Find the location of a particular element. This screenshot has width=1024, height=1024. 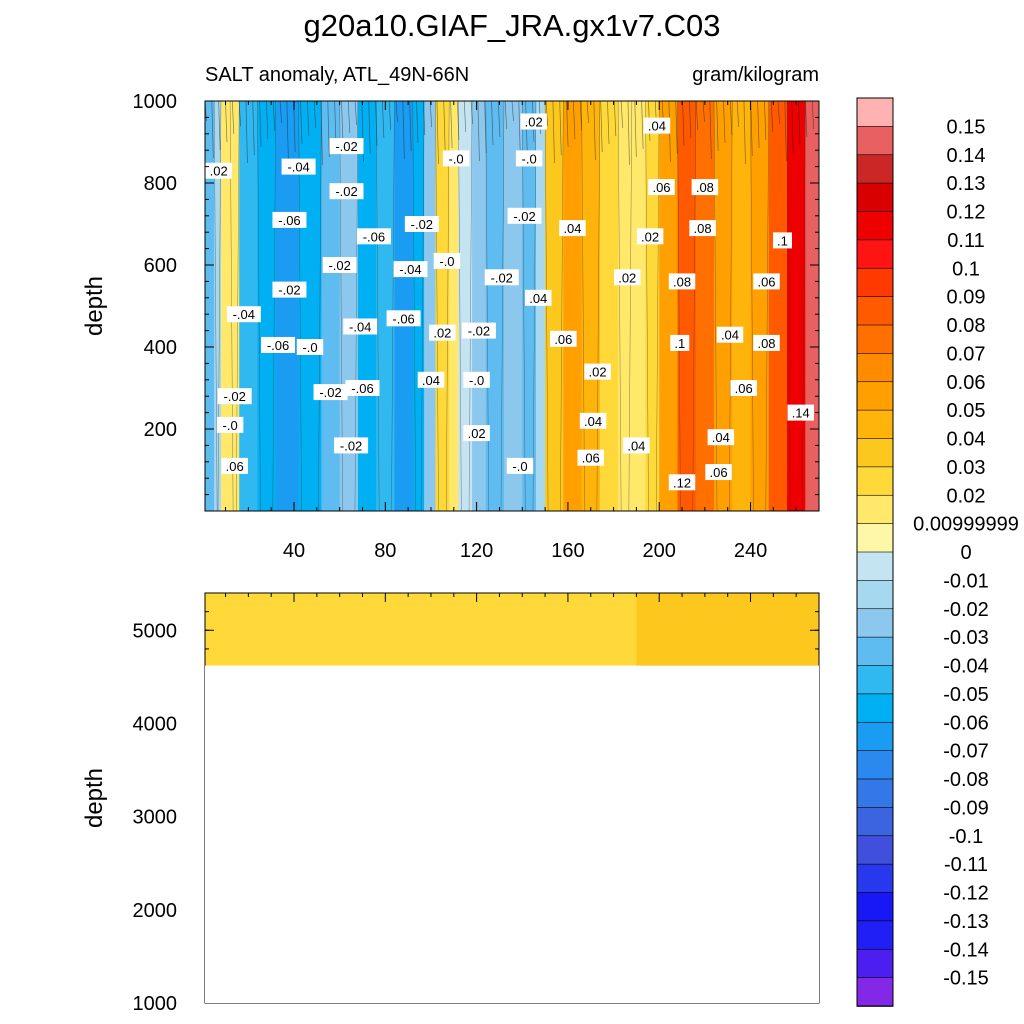

upper-contour-label-text-4: .02 is located at coordinates (219, 171).